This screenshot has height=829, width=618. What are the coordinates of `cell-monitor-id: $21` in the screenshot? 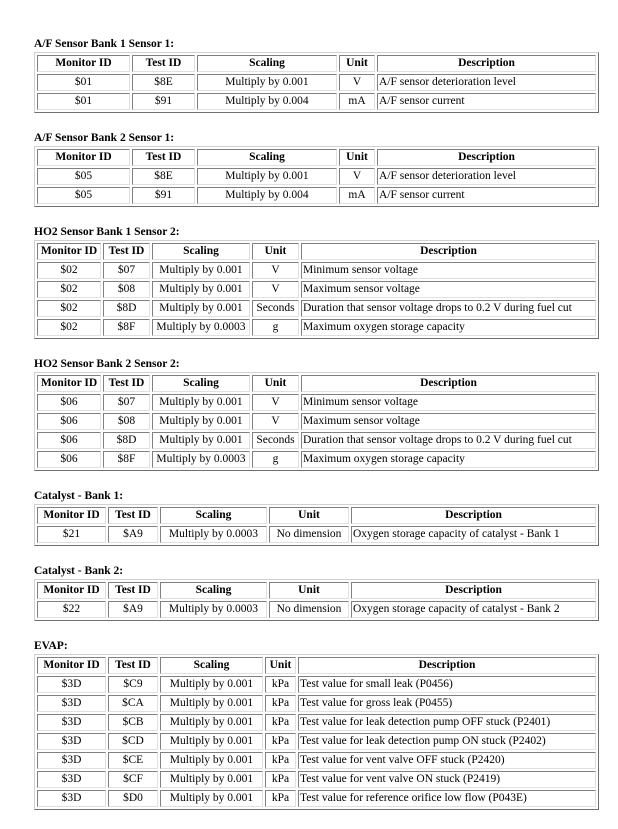 It's located at (71, 534).